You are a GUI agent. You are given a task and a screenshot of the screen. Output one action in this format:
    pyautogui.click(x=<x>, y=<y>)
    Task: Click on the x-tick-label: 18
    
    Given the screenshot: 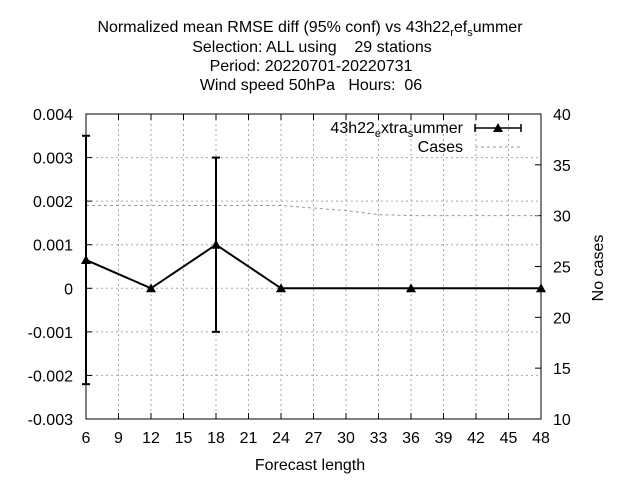 What is the action you would take?
    pyautogui.click(x=216, y=438)
    